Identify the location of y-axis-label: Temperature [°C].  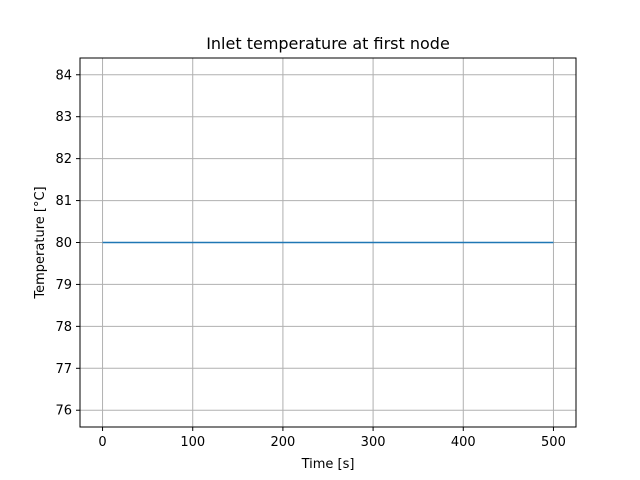
(40, 242).